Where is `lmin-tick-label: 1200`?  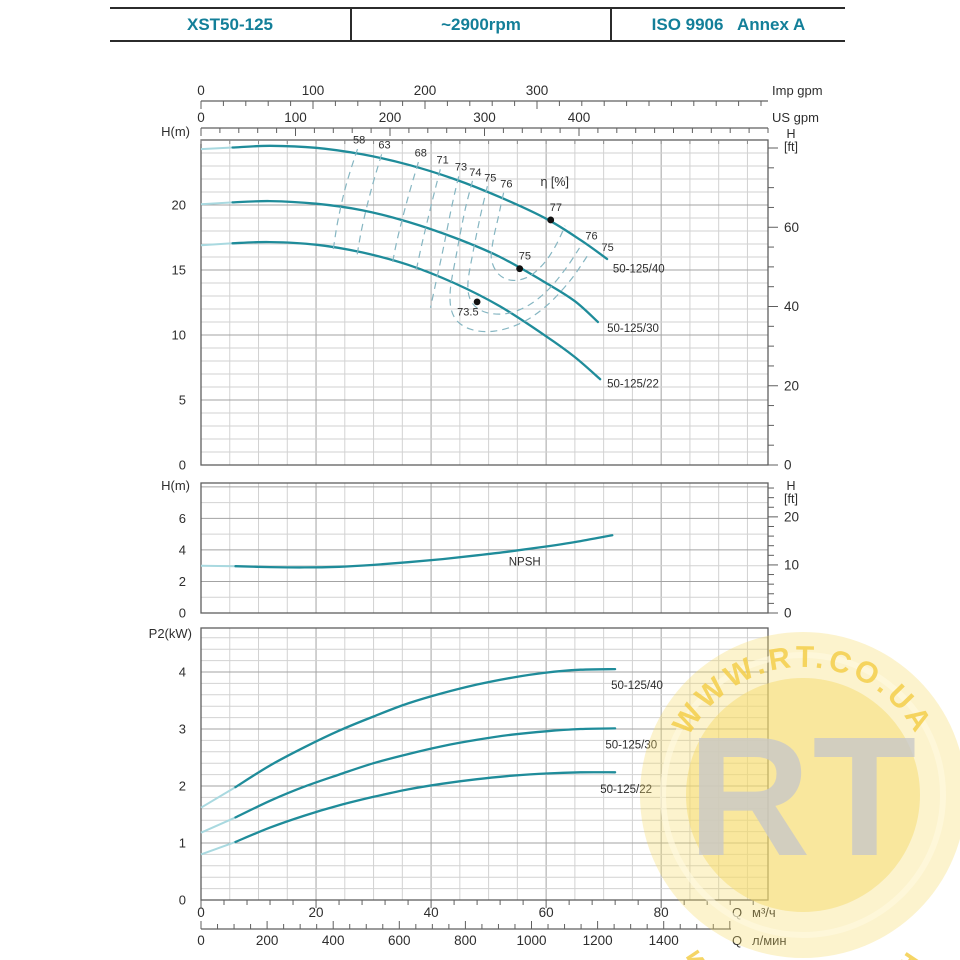
lmin-tick-label: 1200 is located at coordinates (598, 940).